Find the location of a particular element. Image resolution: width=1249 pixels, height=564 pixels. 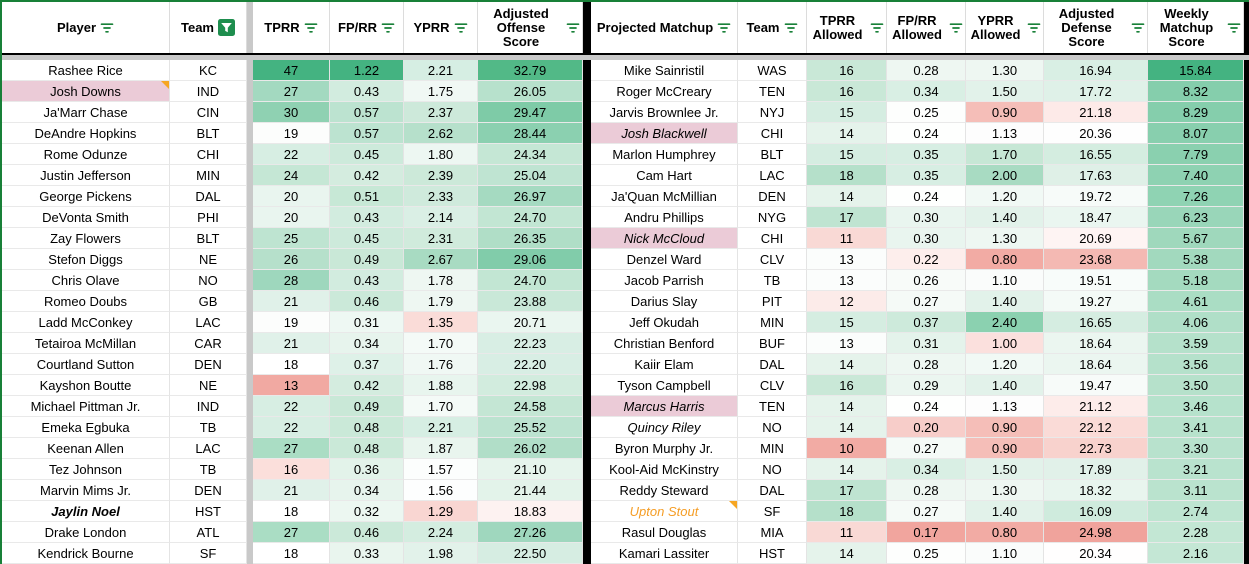

tprr-cell: 26 is located at coordinates (291, 259).